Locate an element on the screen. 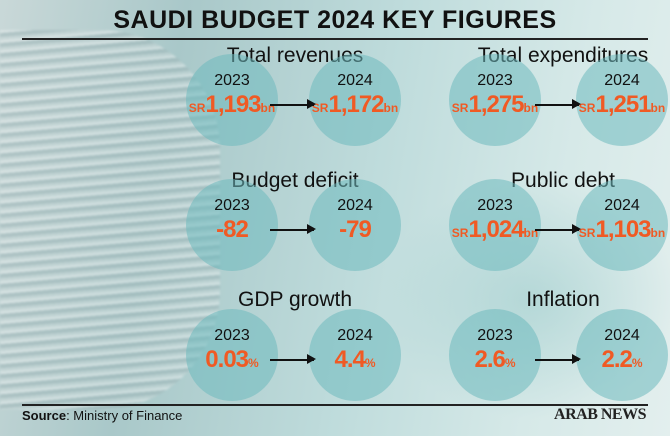  section-title: Public debt is located at coordinates (563, 180).